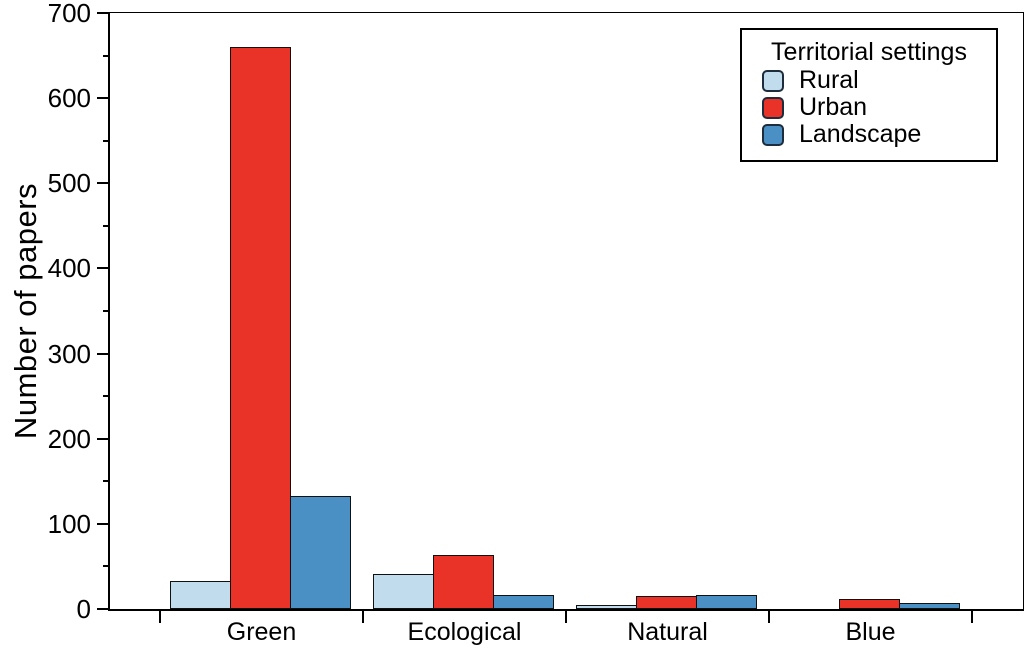 This screenshot has width=1024, height=648. I want to click on legend-items: Rural Urban Landscape, so click(869, 107).